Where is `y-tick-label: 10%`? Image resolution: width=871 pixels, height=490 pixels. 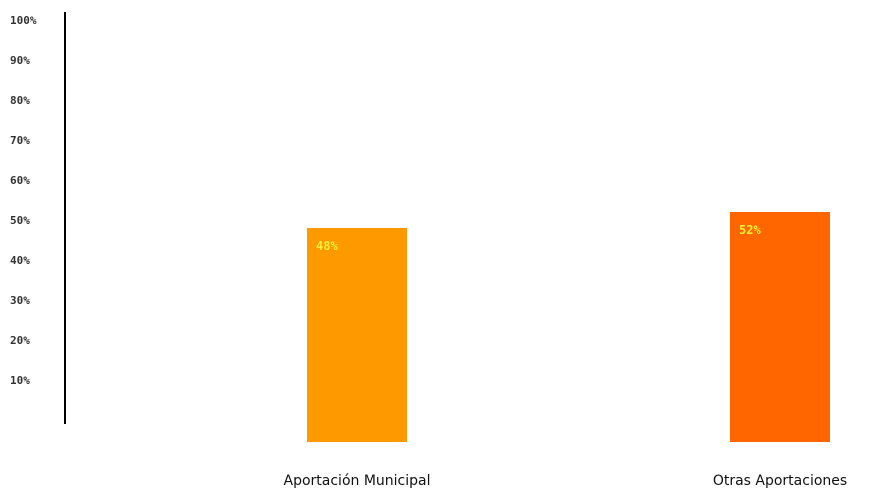 y-tick-label: 10% is located at coordinates (20, 380).